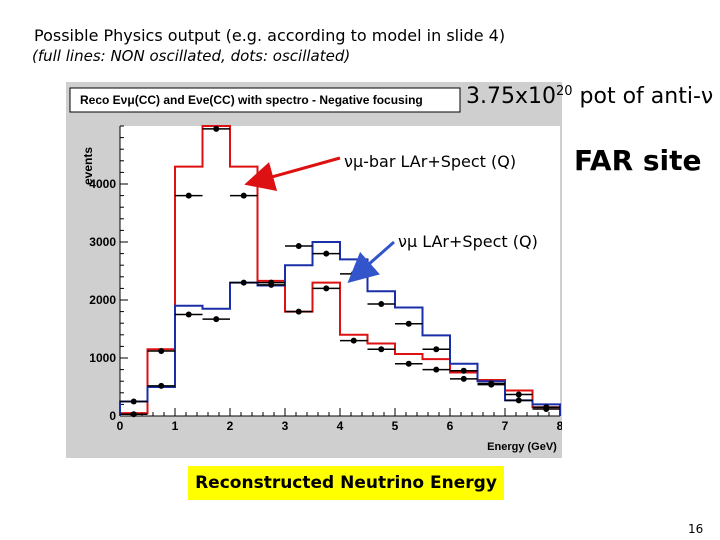 Image resolution: width=720 pixels, height=540 pixels. Describe the element at coordinates (102, 300) in the screenshot. I see `y-tick-label: 2000` at that location.